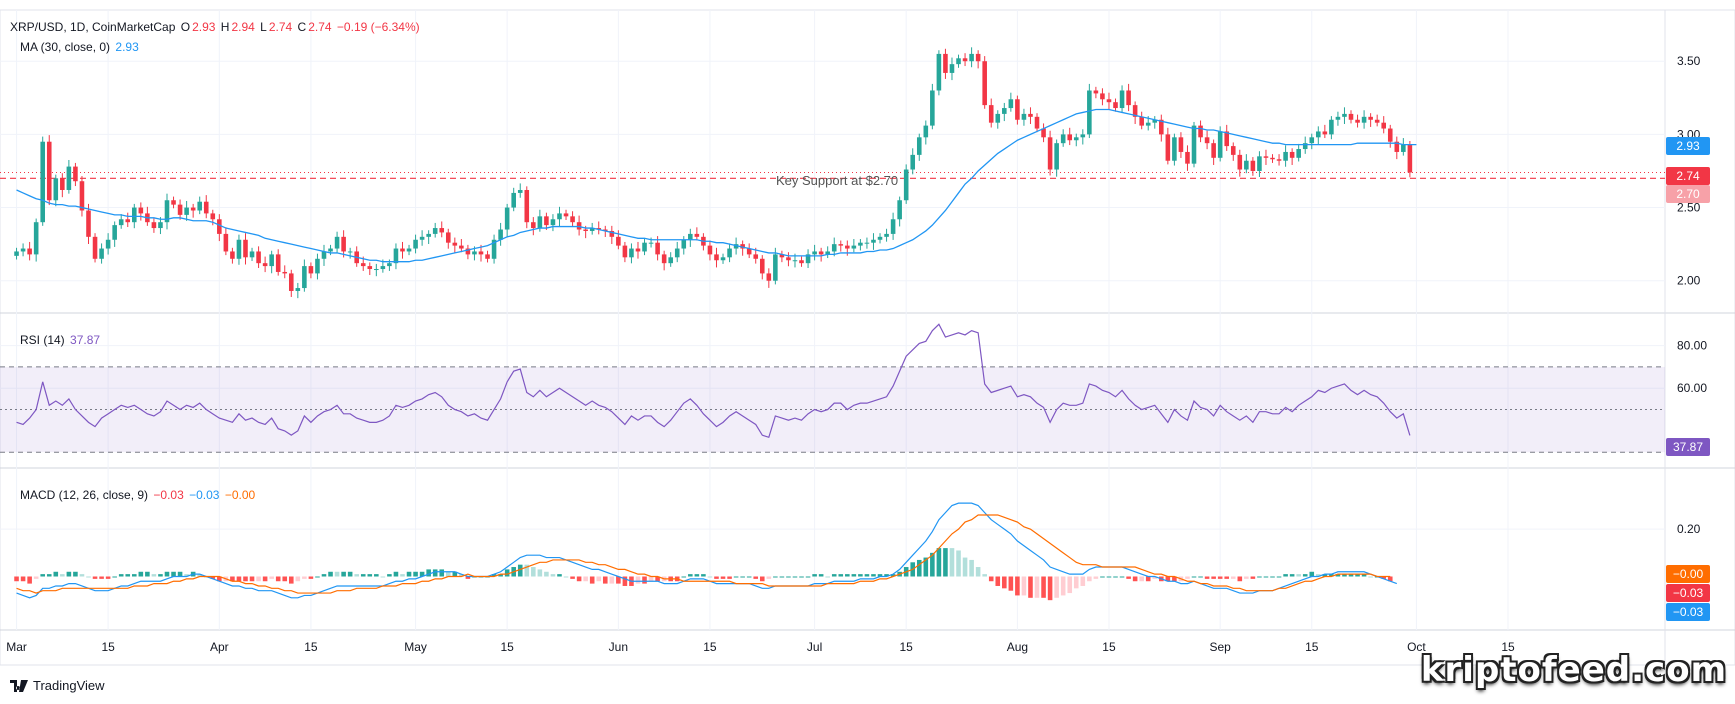 This screenshot has height=704, width=1735. What do you see at coordinates (57, 685) in the screenshot?
I see `tradingview-logo: TradingView` at bounding box center [57, 685].